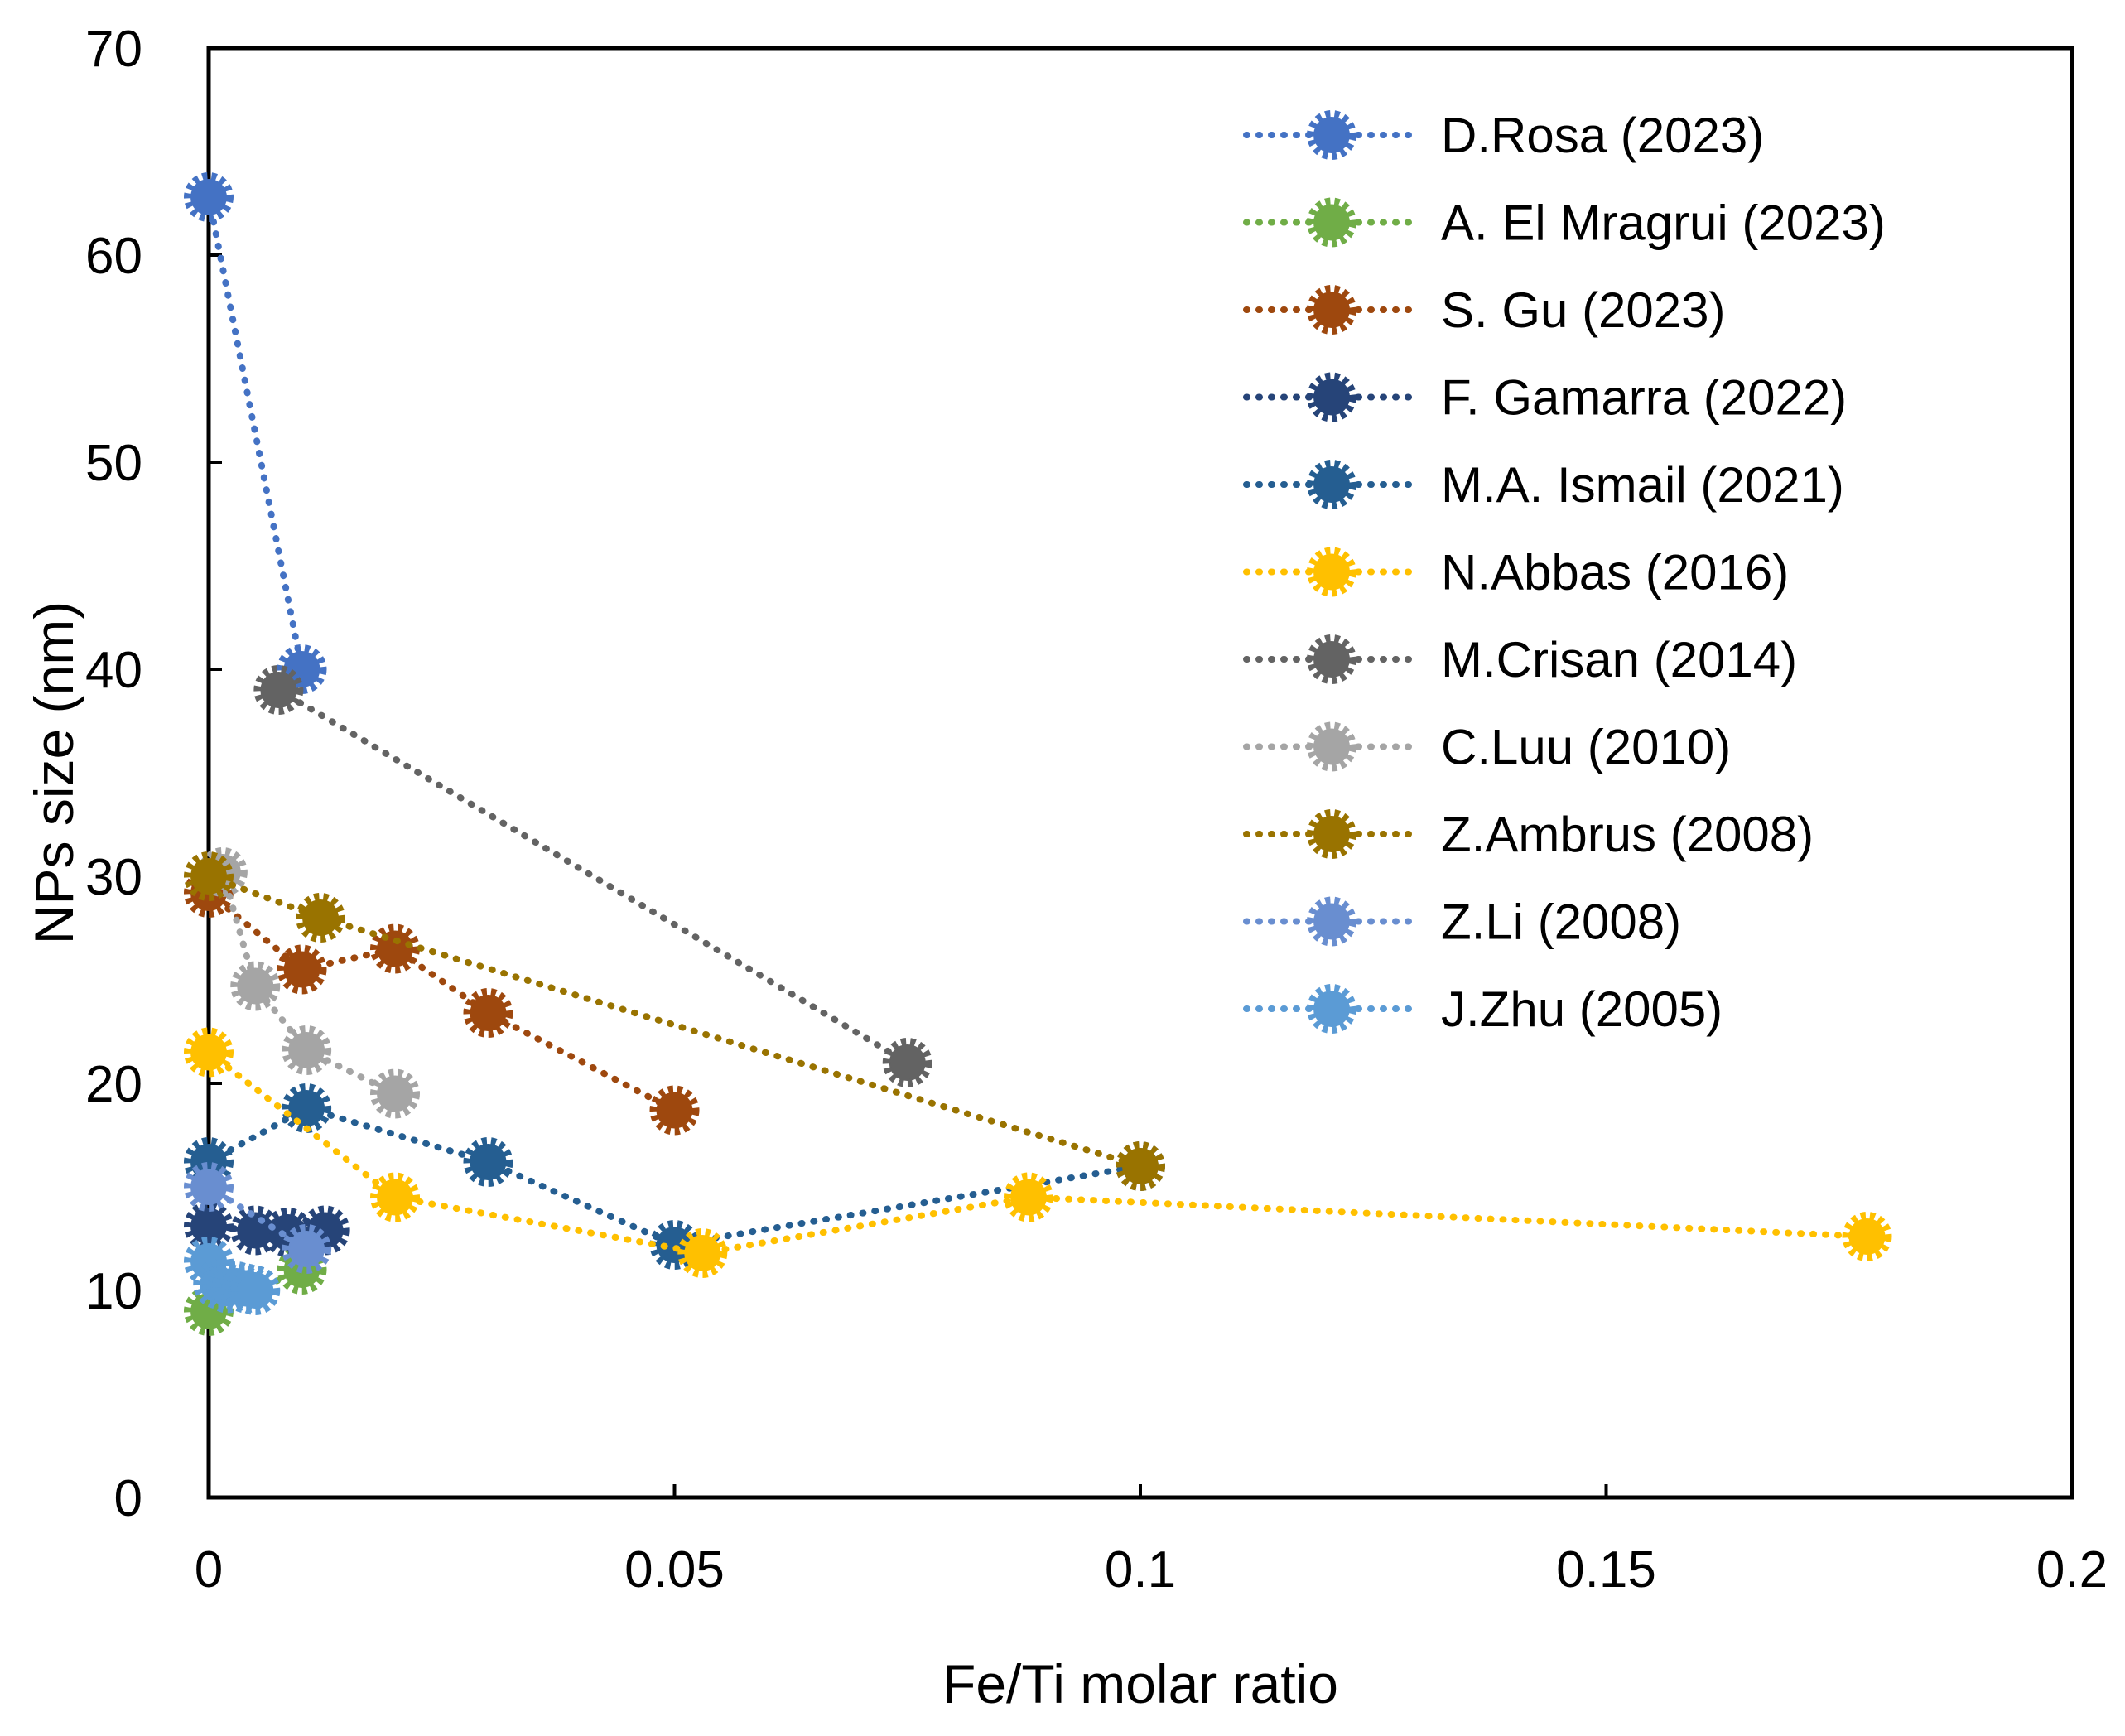  Describe the element at coordinates (1615, 573) in the screenshot. I see `legend-label: N.Abbas (2016)` at that location.